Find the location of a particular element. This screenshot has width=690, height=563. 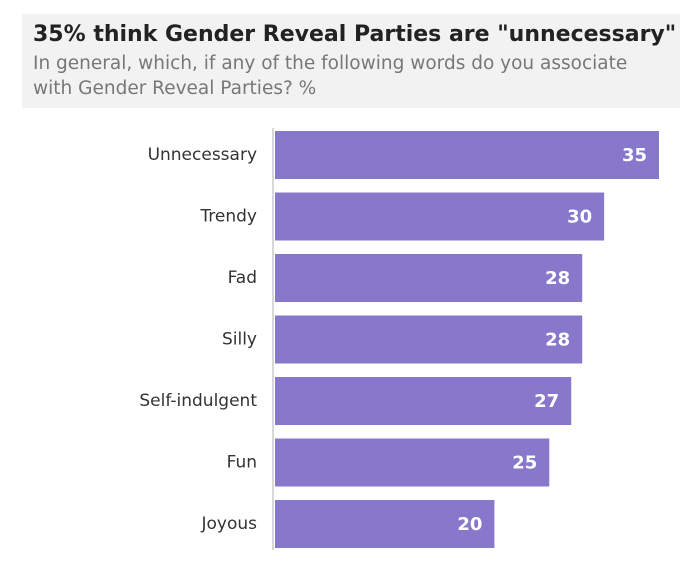

value-label: 25 is located at coordinates (524, 463).